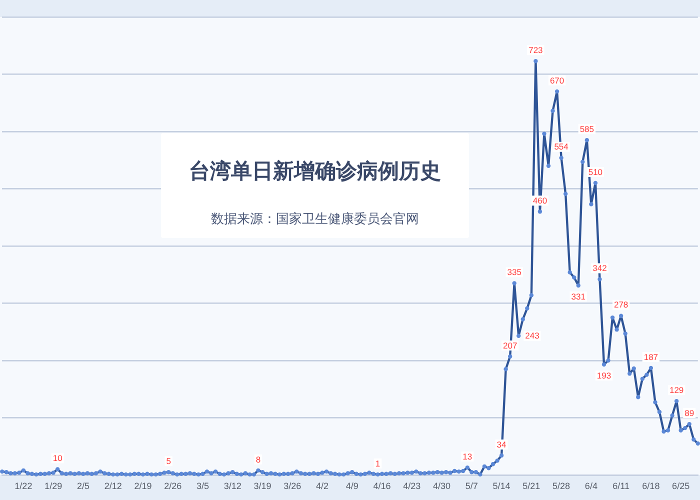  I want to click on x-tick-label: 6/4, so click(591, 485).